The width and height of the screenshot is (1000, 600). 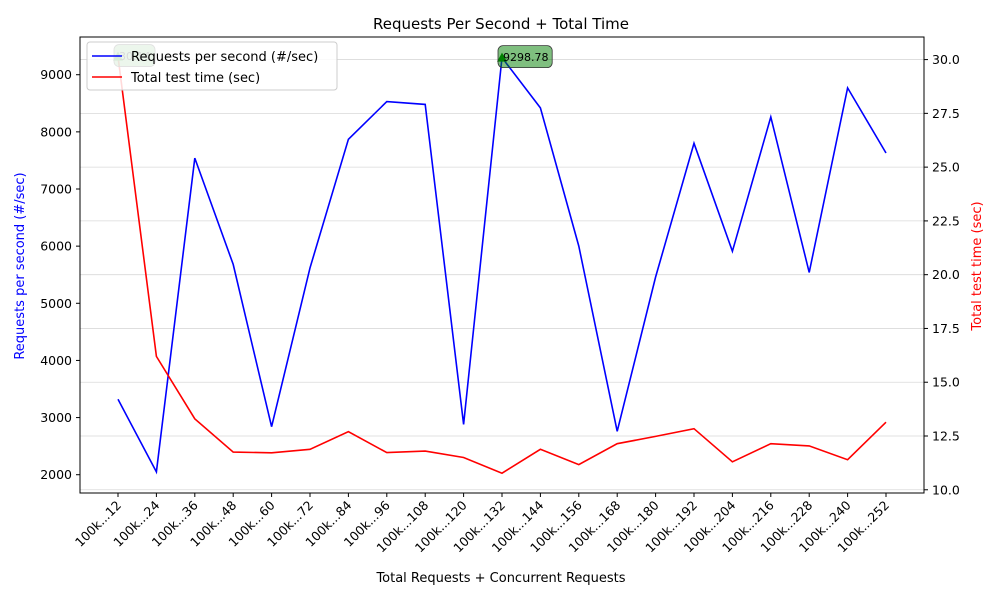 What do you see at coordinates (946, 274) in the screenshot?
I see `y-right-tick-label: 20.0` at bounding box center [946, 274].